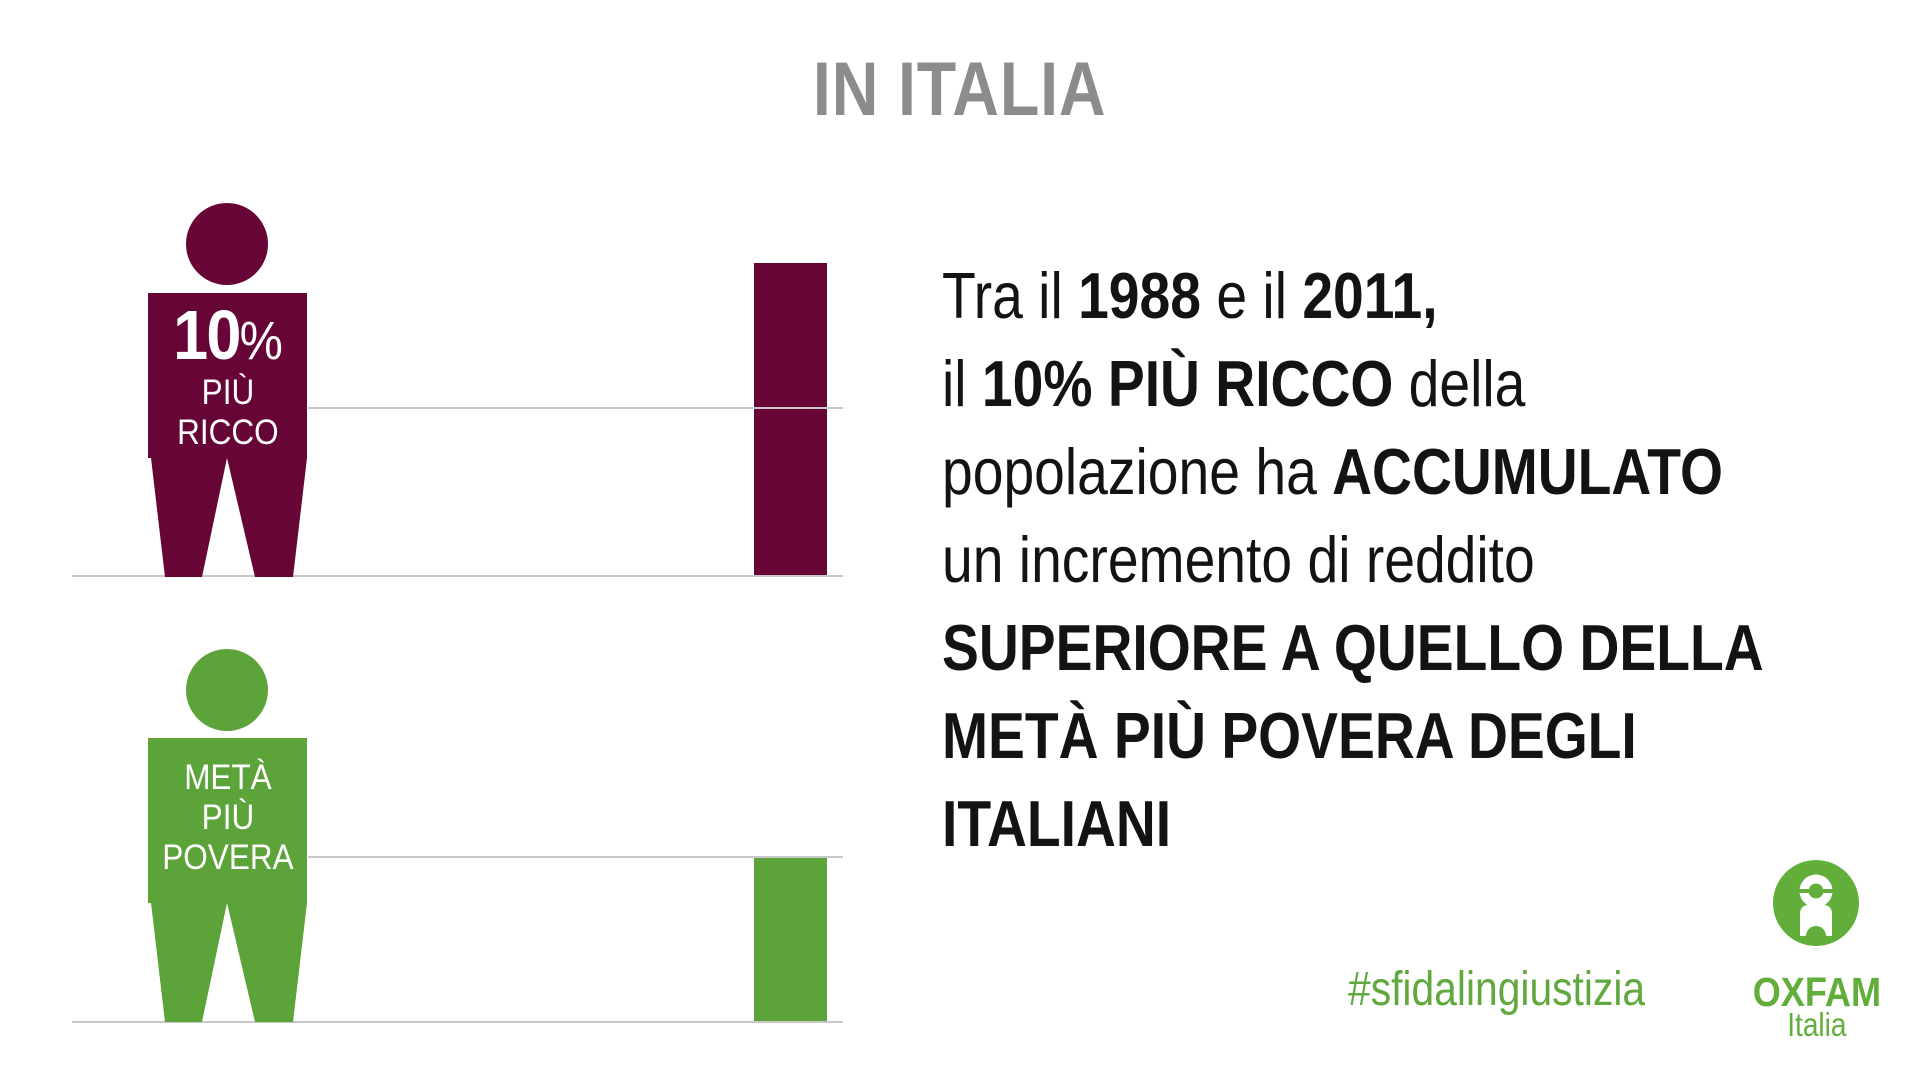 This screenshot has height=1080, width=1920. Describe the element at coordinates (1497, 989) in the screenshot. I see `campaign-hashtag: #sfidalingiustizia` at that location.